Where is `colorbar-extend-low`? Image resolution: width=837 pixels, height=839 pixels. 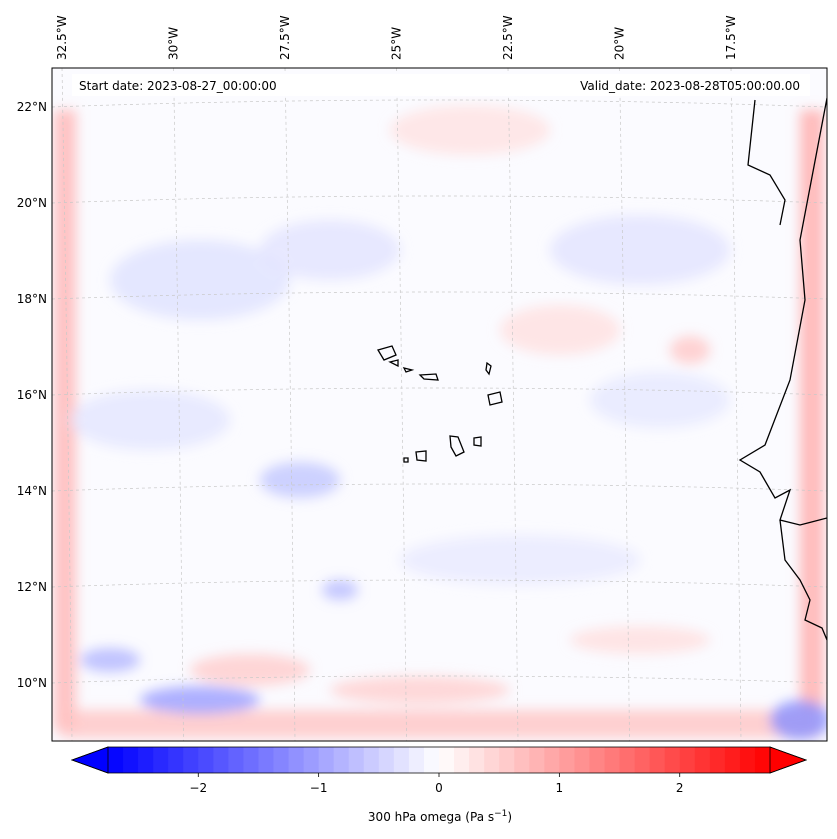 colorbar-extend-low is located at coordinates (89, 760).